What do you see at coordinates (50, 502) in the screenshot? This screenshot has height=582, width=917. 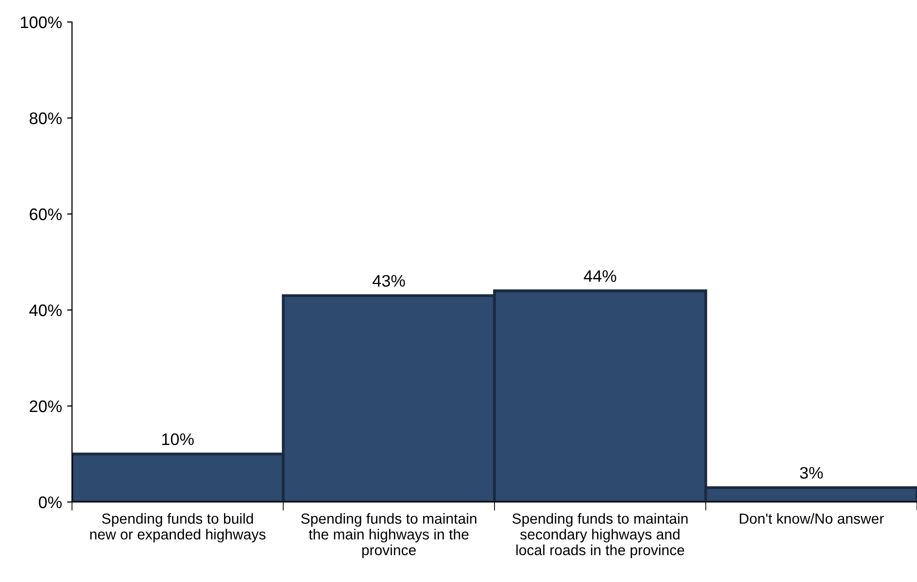 I see `y-tick-label: 0%` at bounding box center [50, 502].